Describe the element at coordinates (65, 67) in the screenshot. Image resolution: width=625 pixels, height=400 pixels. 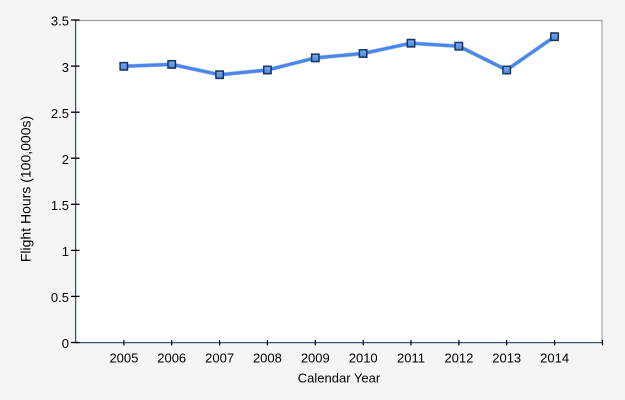
I see `svg-text: 3` at that location.